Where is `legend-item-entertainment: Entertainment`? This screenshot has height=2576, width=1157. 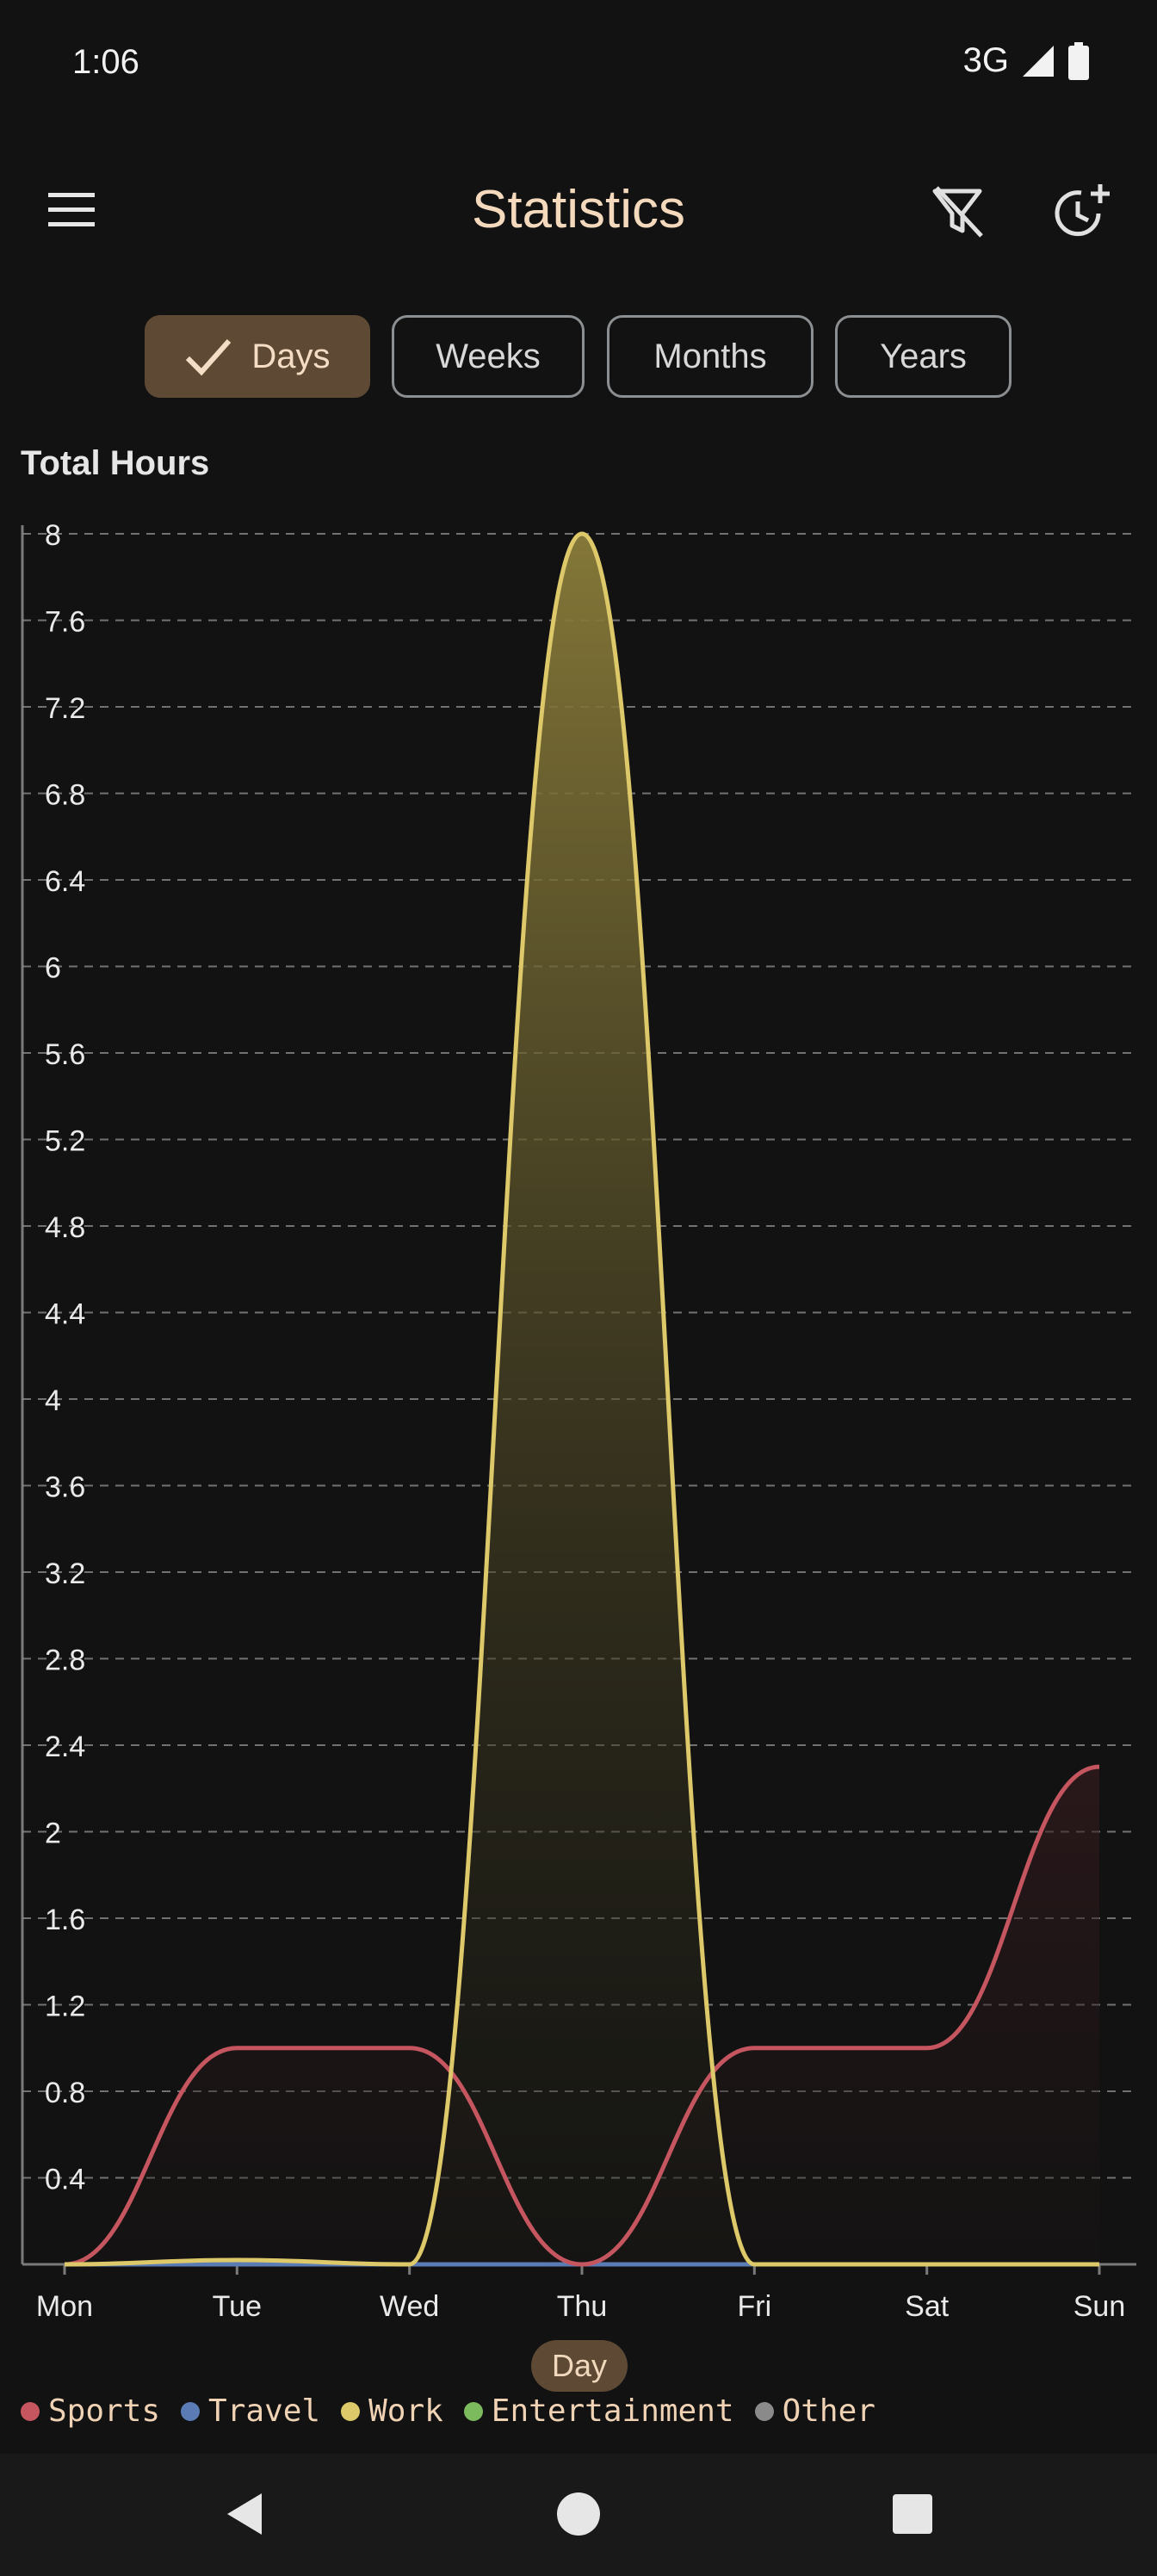
legend-item-entertainment: Entertainment is located at coordinates (599, 2411).